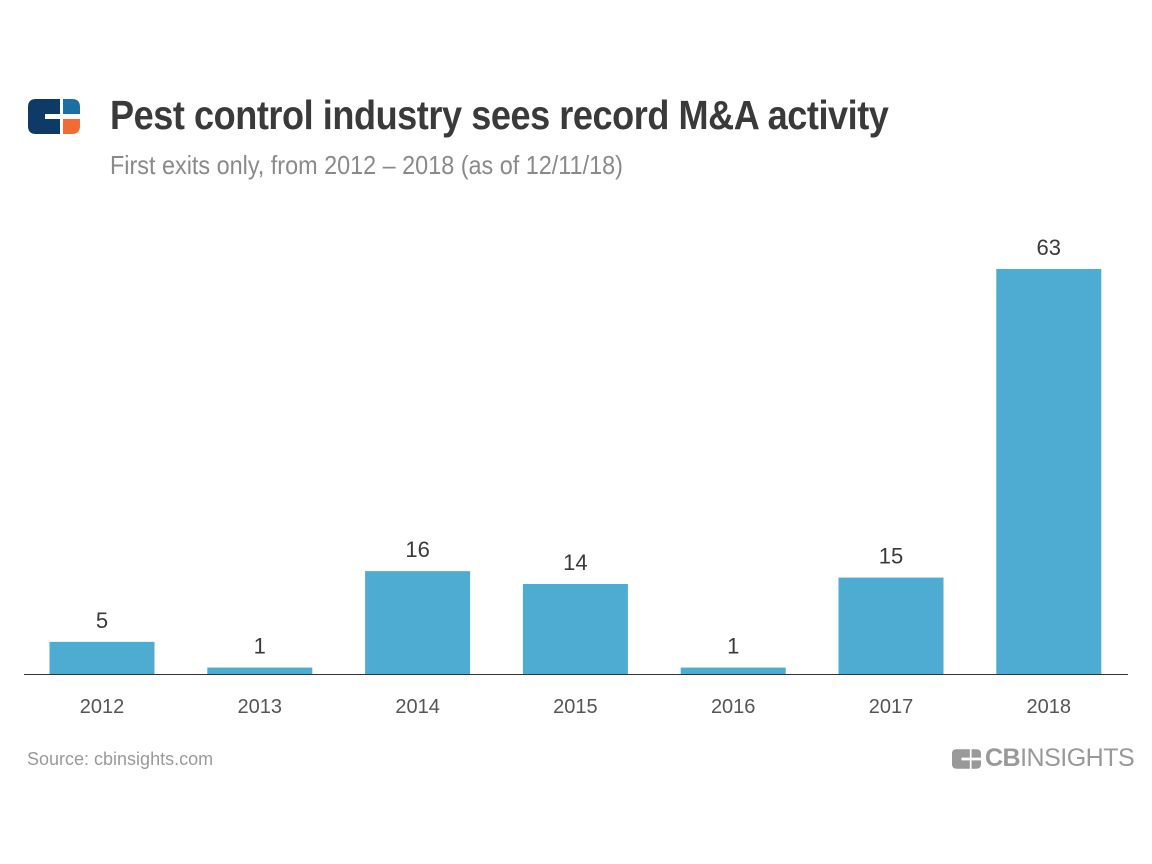 This screenshot has width=1152, height=864. Describe the element at coordinates (575, 629) in the screenshot. I see `bar-2015` at that location.